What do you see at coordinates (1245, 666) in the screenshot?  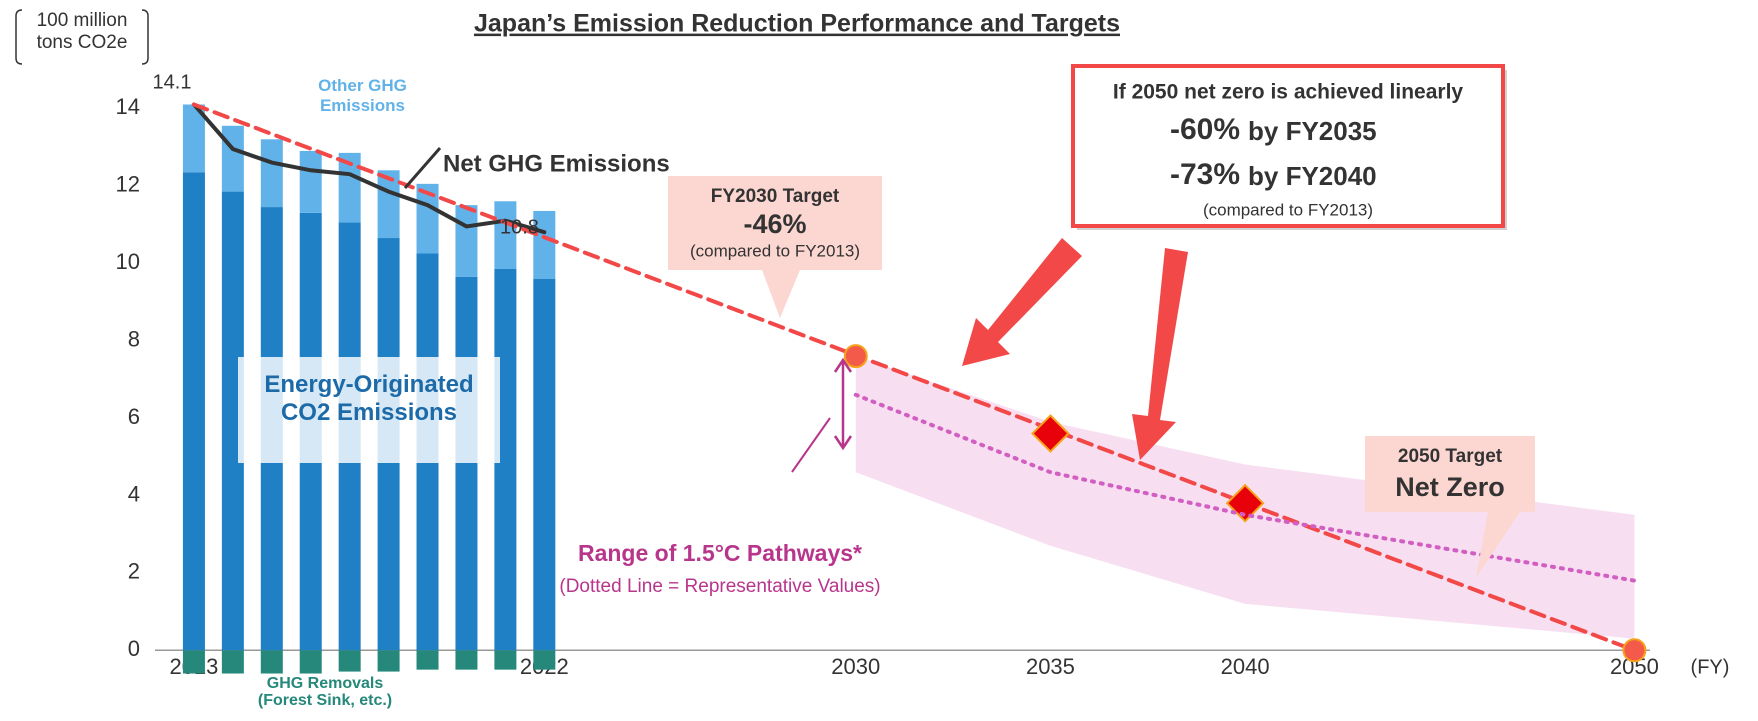 I see `x-tick-label: 2040` at bounding box center [1245, 666].